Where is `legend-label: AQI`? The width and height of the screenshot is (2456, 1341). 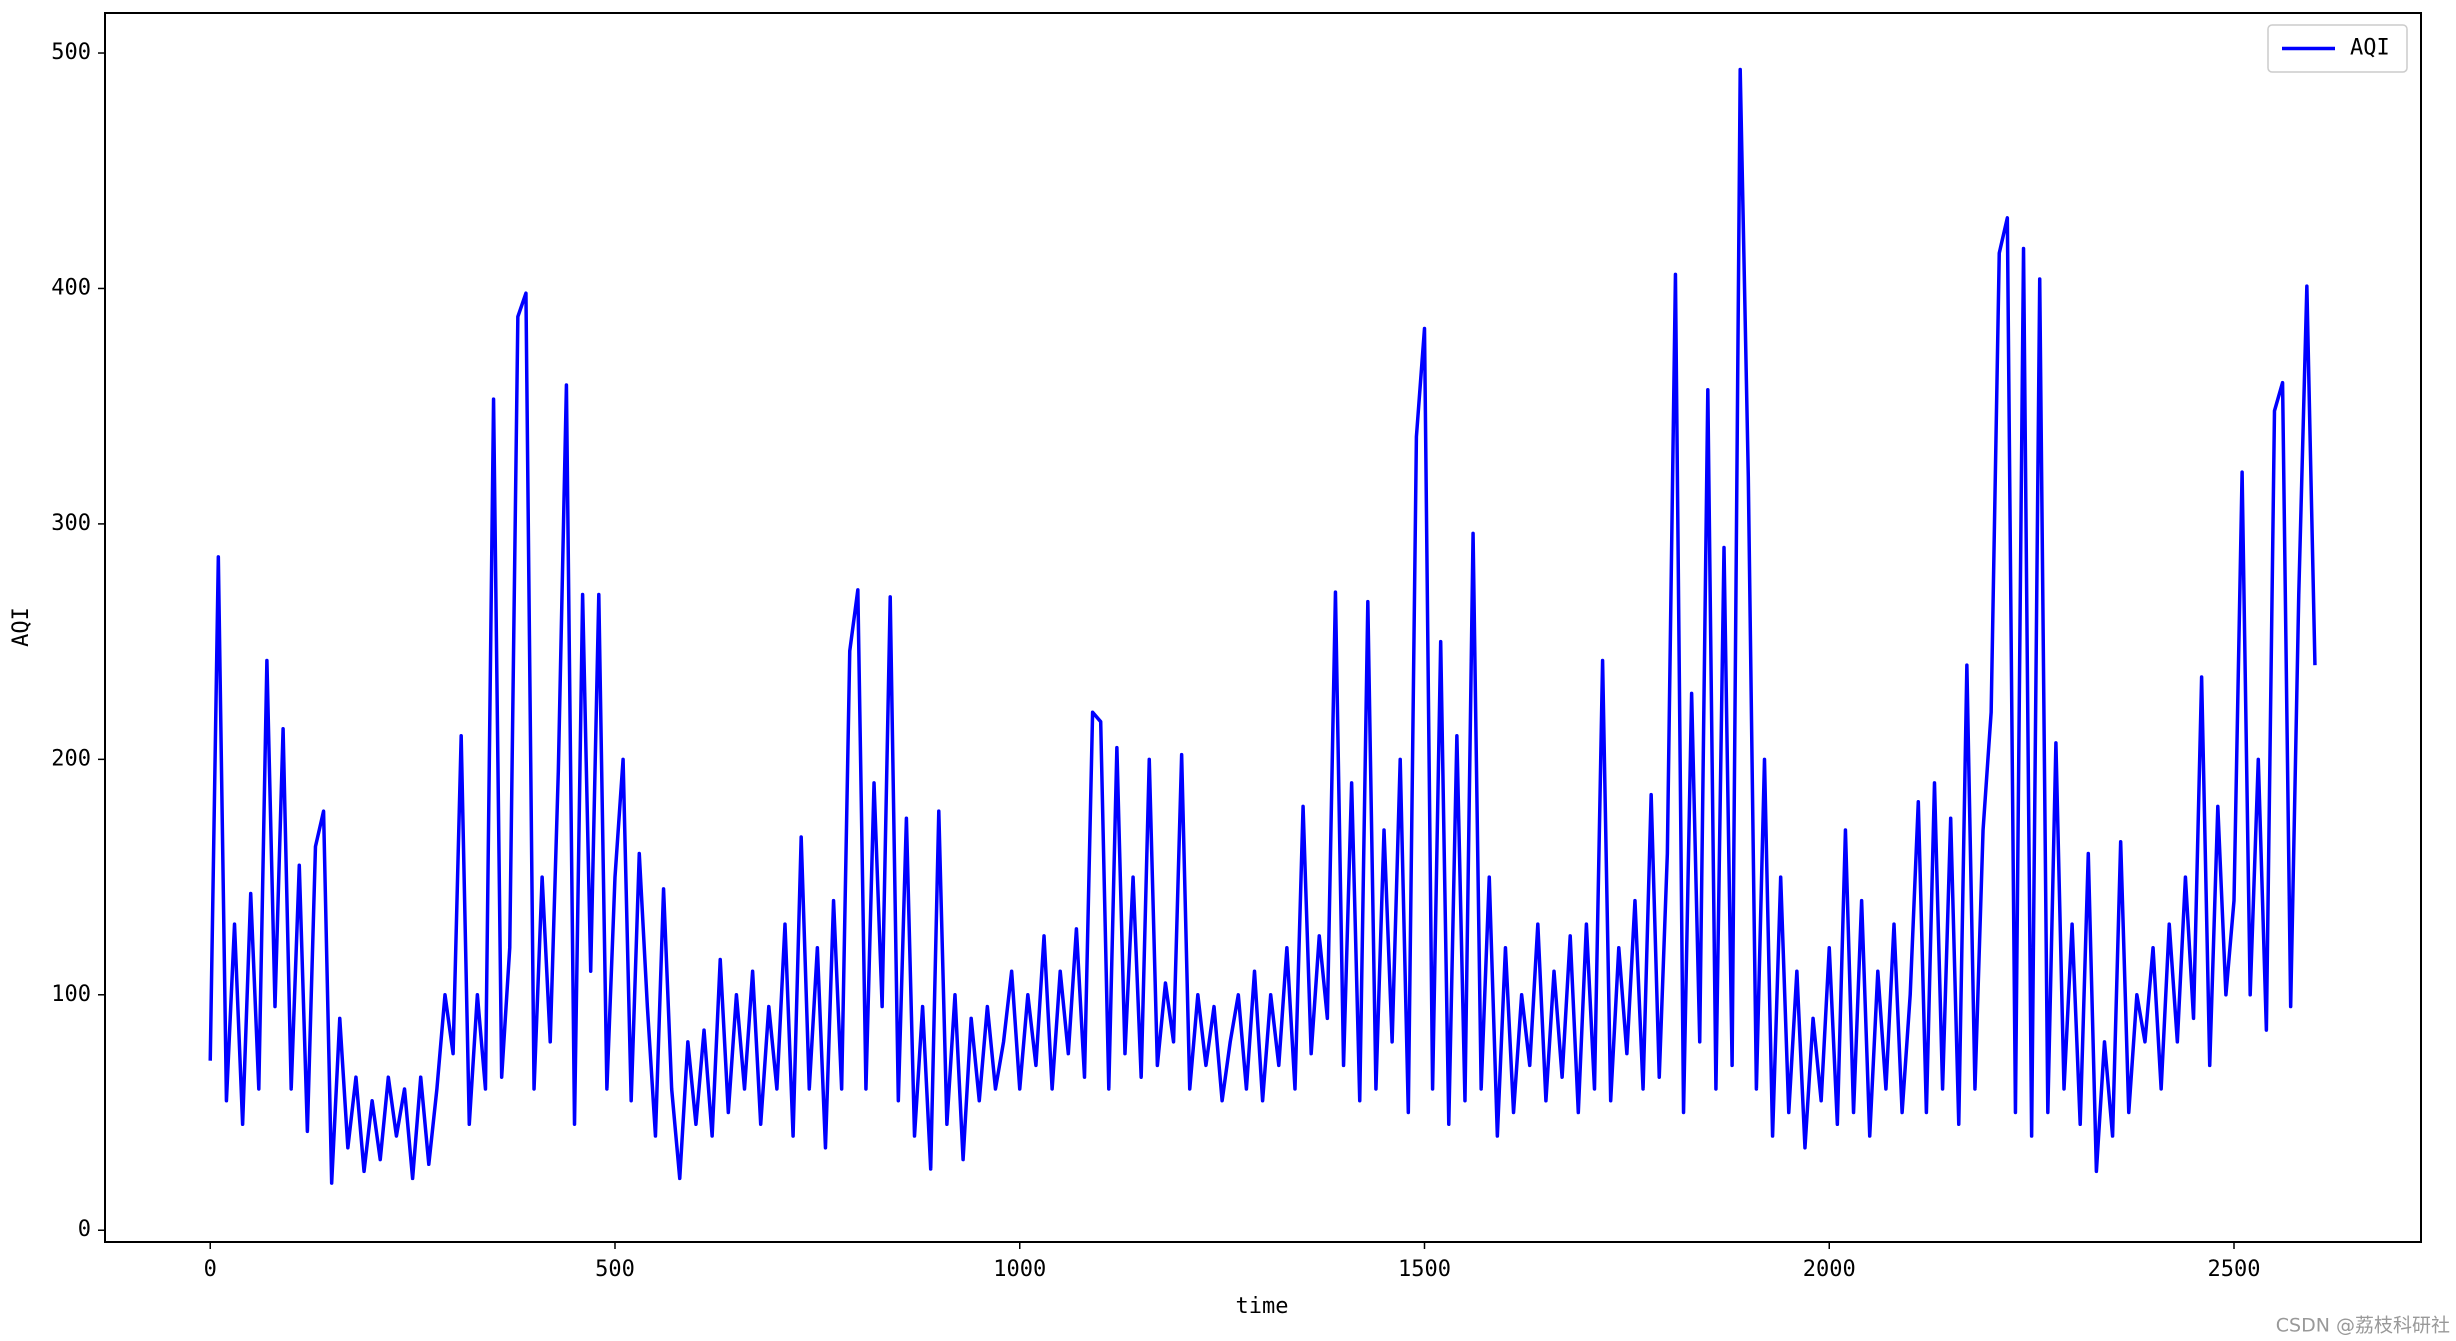 legend-label: AQI is located at coordinates (2370, 48).